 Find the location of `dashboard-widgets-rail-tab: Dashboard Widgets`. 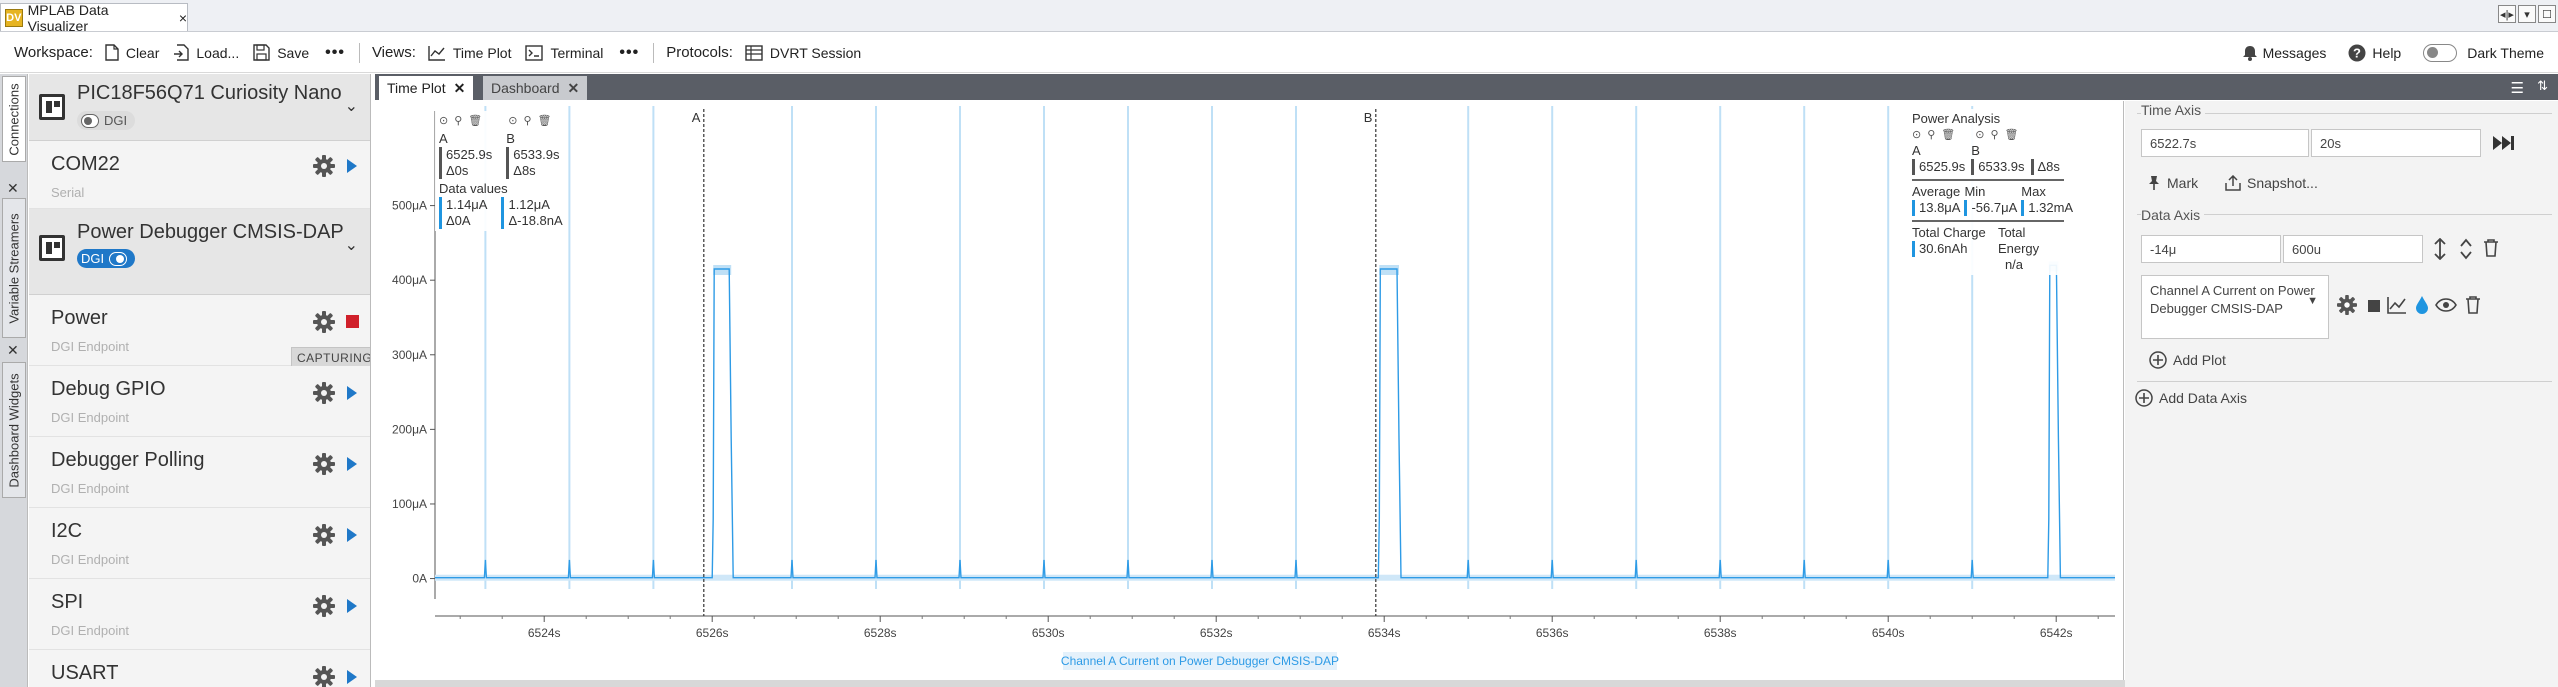

dashboard-widgets-rail-tab: Dashboard Widgets is located at coordinates (14, 430).